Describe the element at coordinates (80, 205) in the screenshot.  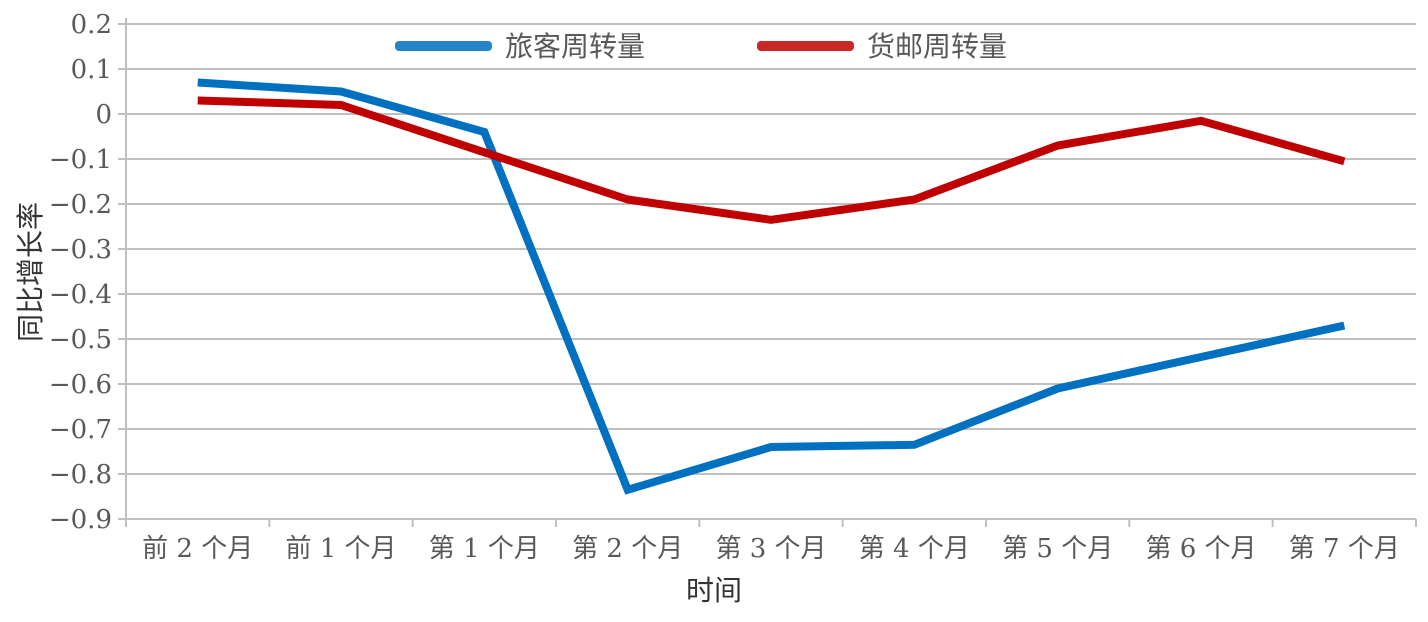
I see `y-tick-label: −0.2` at that location.